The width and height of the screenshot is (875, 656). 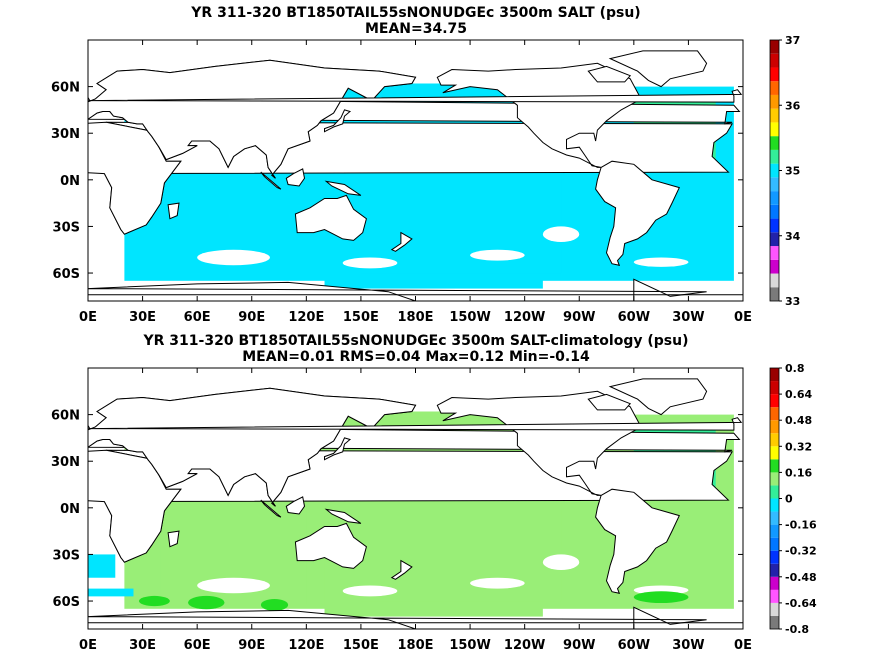 I want to click on y-tick-label: 30S, so click(x=66, y=227).